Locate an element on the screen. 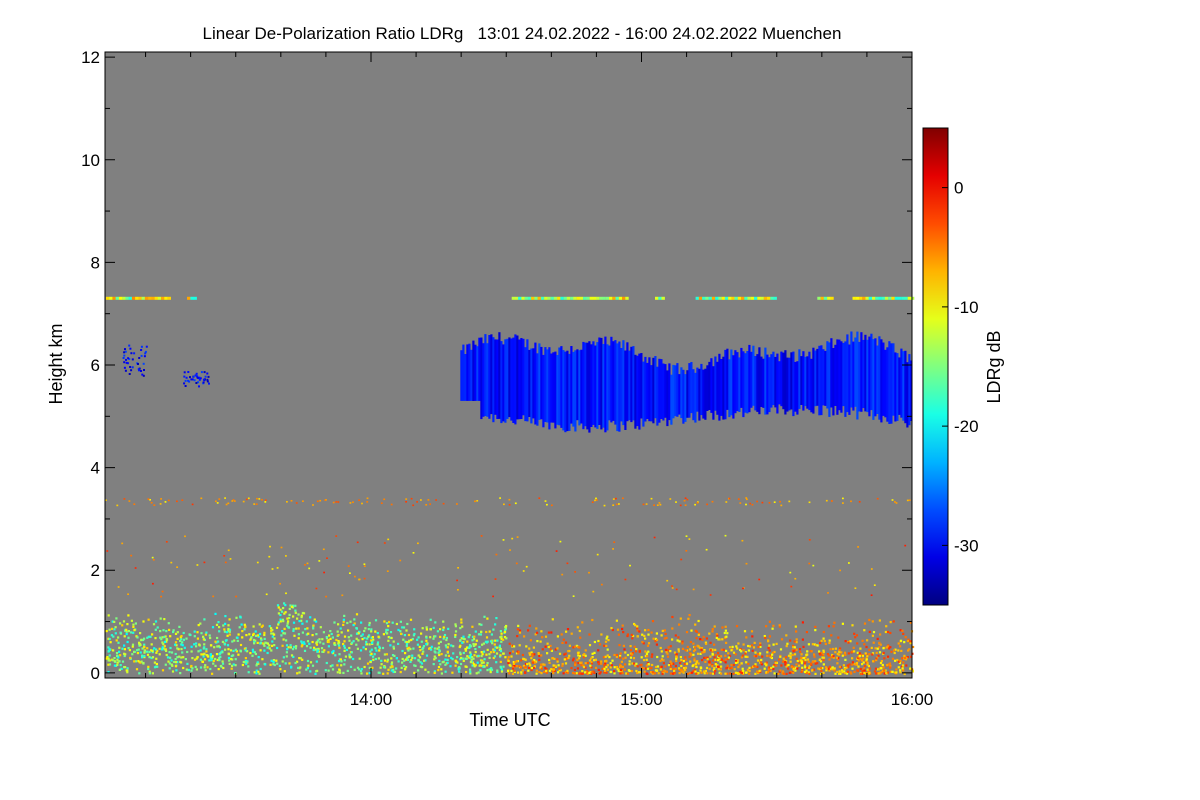 The width and height of the screenshot is (1200, 800). colorbar: 0-10-20-30 LDRg dB is located at coordinates (963, 366).